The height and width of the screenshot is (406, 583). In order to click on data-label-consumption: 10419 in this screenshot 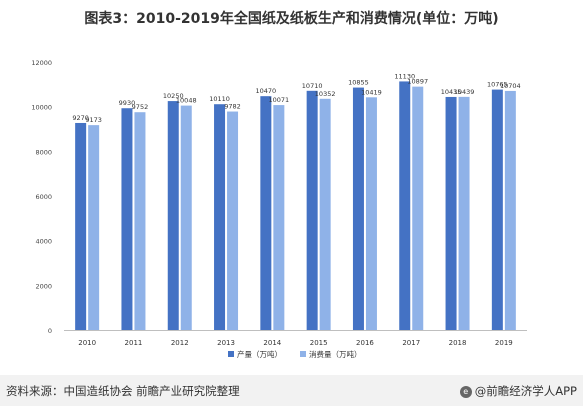, I will do `click(371, 92)`.